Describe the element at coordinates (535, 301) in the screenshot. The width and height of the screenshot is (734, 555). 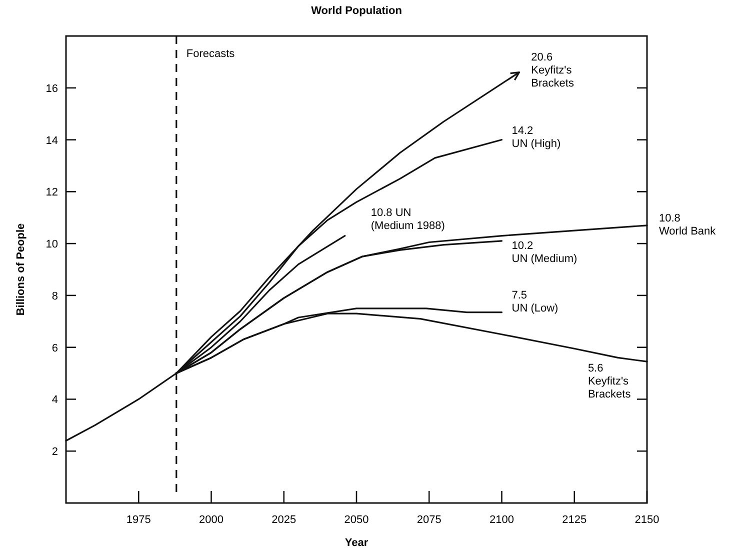
I see `annotation: 7.5 UN (Low)` at that location.